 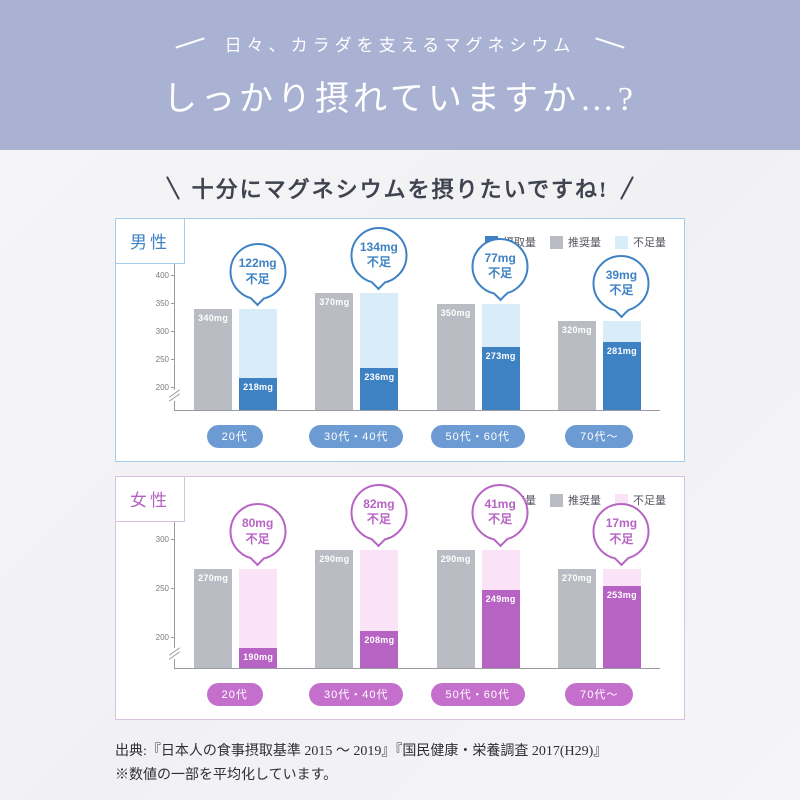 What do you see at coordinates (478, 323) in the screenshot?
I see `bar-group: 350mg 273mg 77mg 不足` at bounding box center [478, 323].